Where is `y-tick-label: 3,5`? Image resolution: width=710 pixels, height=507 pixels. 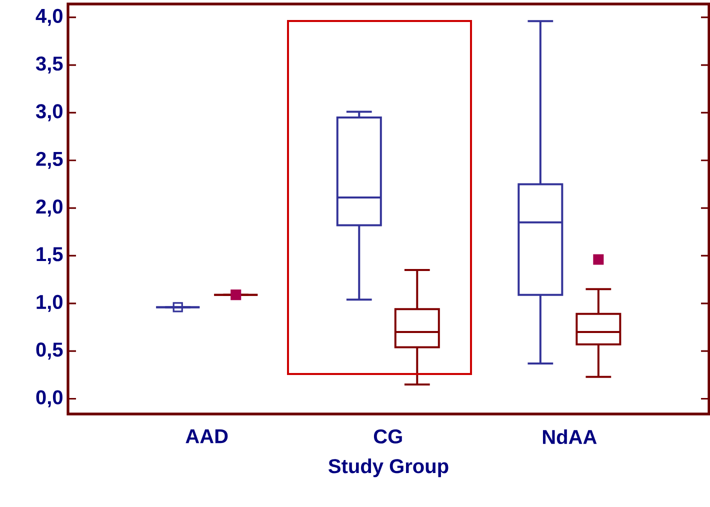
y-tick-label: 3,5 is located at coordinates (49, 65).